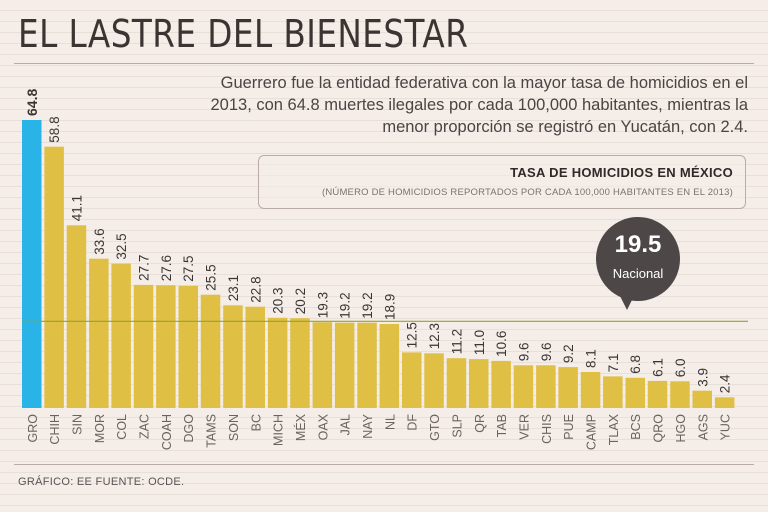  Describe the element at coordinates (435, 427) in the screenshot. I see `category-label-gto: GTO` at that location.